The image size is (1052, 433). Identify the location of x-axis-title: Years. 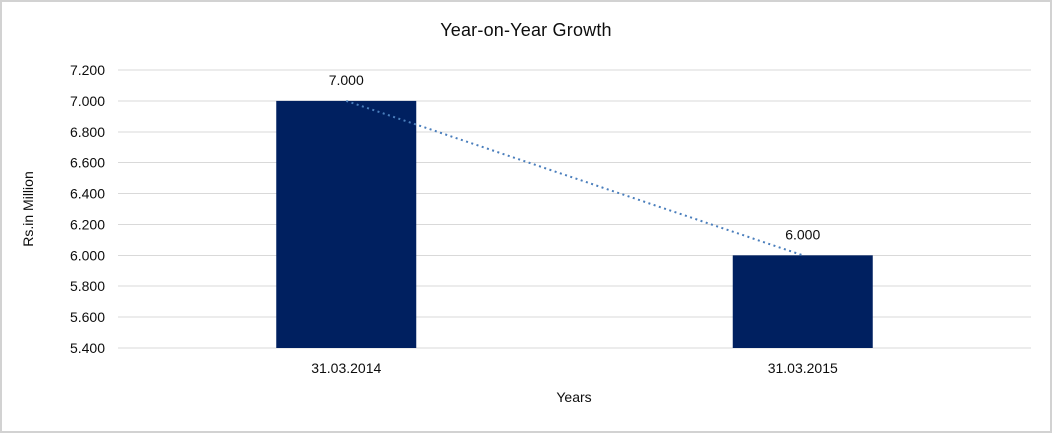
(574, 397).